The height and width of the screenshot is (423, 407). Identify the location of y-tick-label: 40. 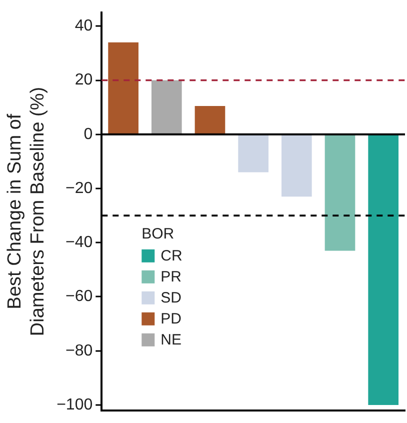
(83, 26).